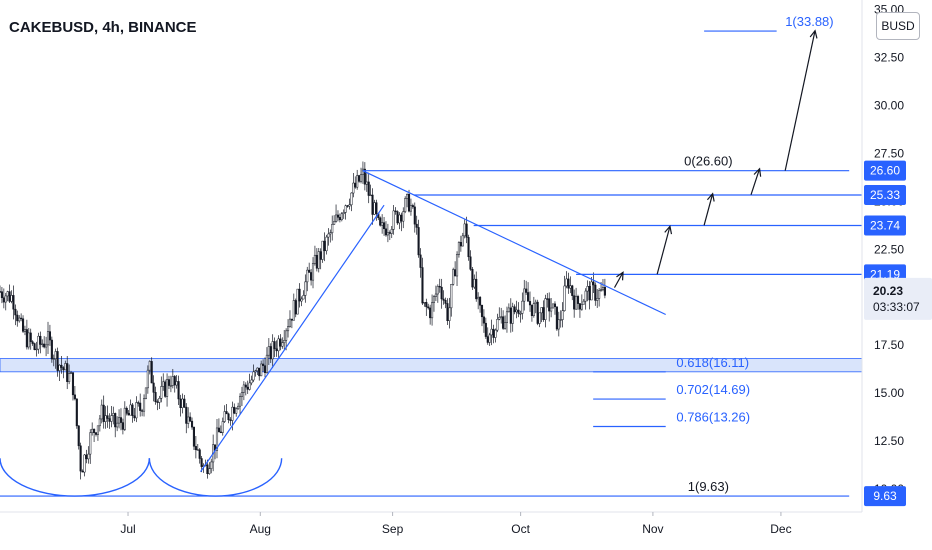 The image size is (932, 550). What do you see at coordinates (889, 441) in the screenshot?
I see `price-axis-tick-label: 12.50` at bounding box center [889, 441].